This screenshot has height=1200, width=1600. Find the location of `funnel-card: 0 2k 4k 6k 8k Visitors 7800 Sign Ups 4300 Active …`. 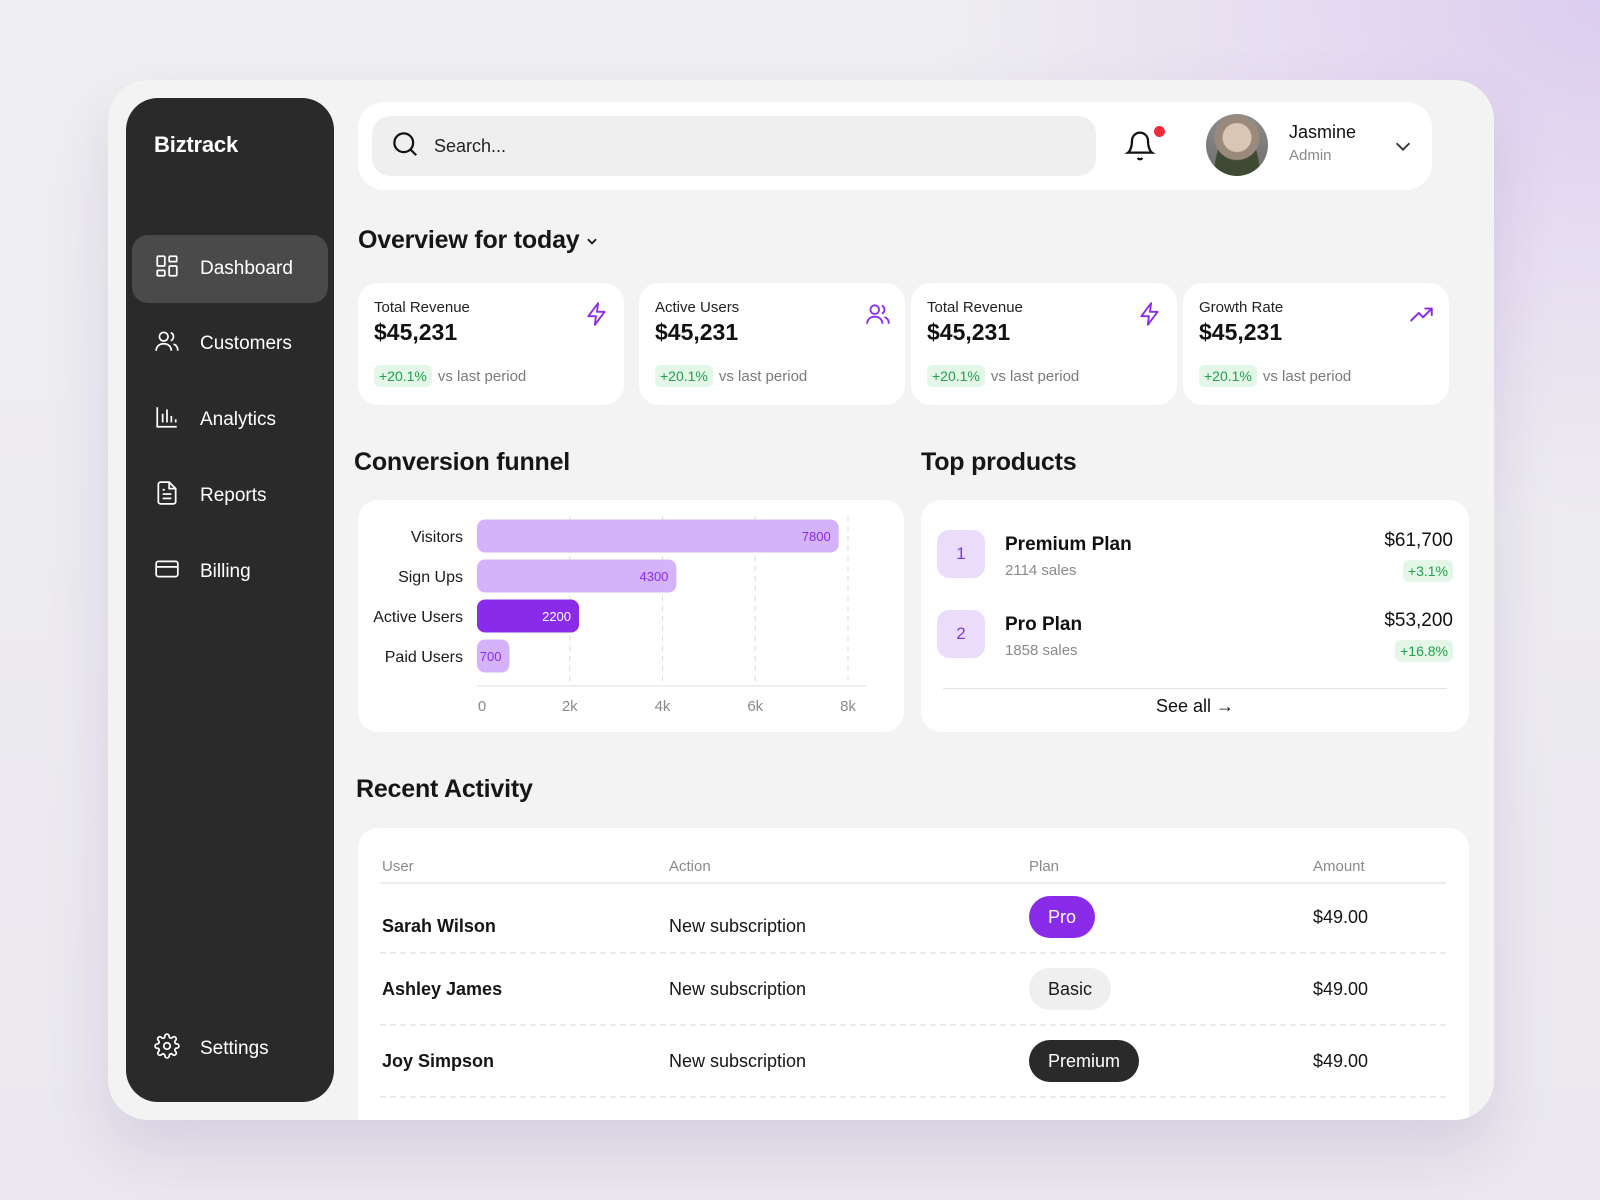

funnel-card: 0 2k 4k 6k 8k Visitors 7800 Sign Ups 4300 Active … is located at coordinates (631, 616).